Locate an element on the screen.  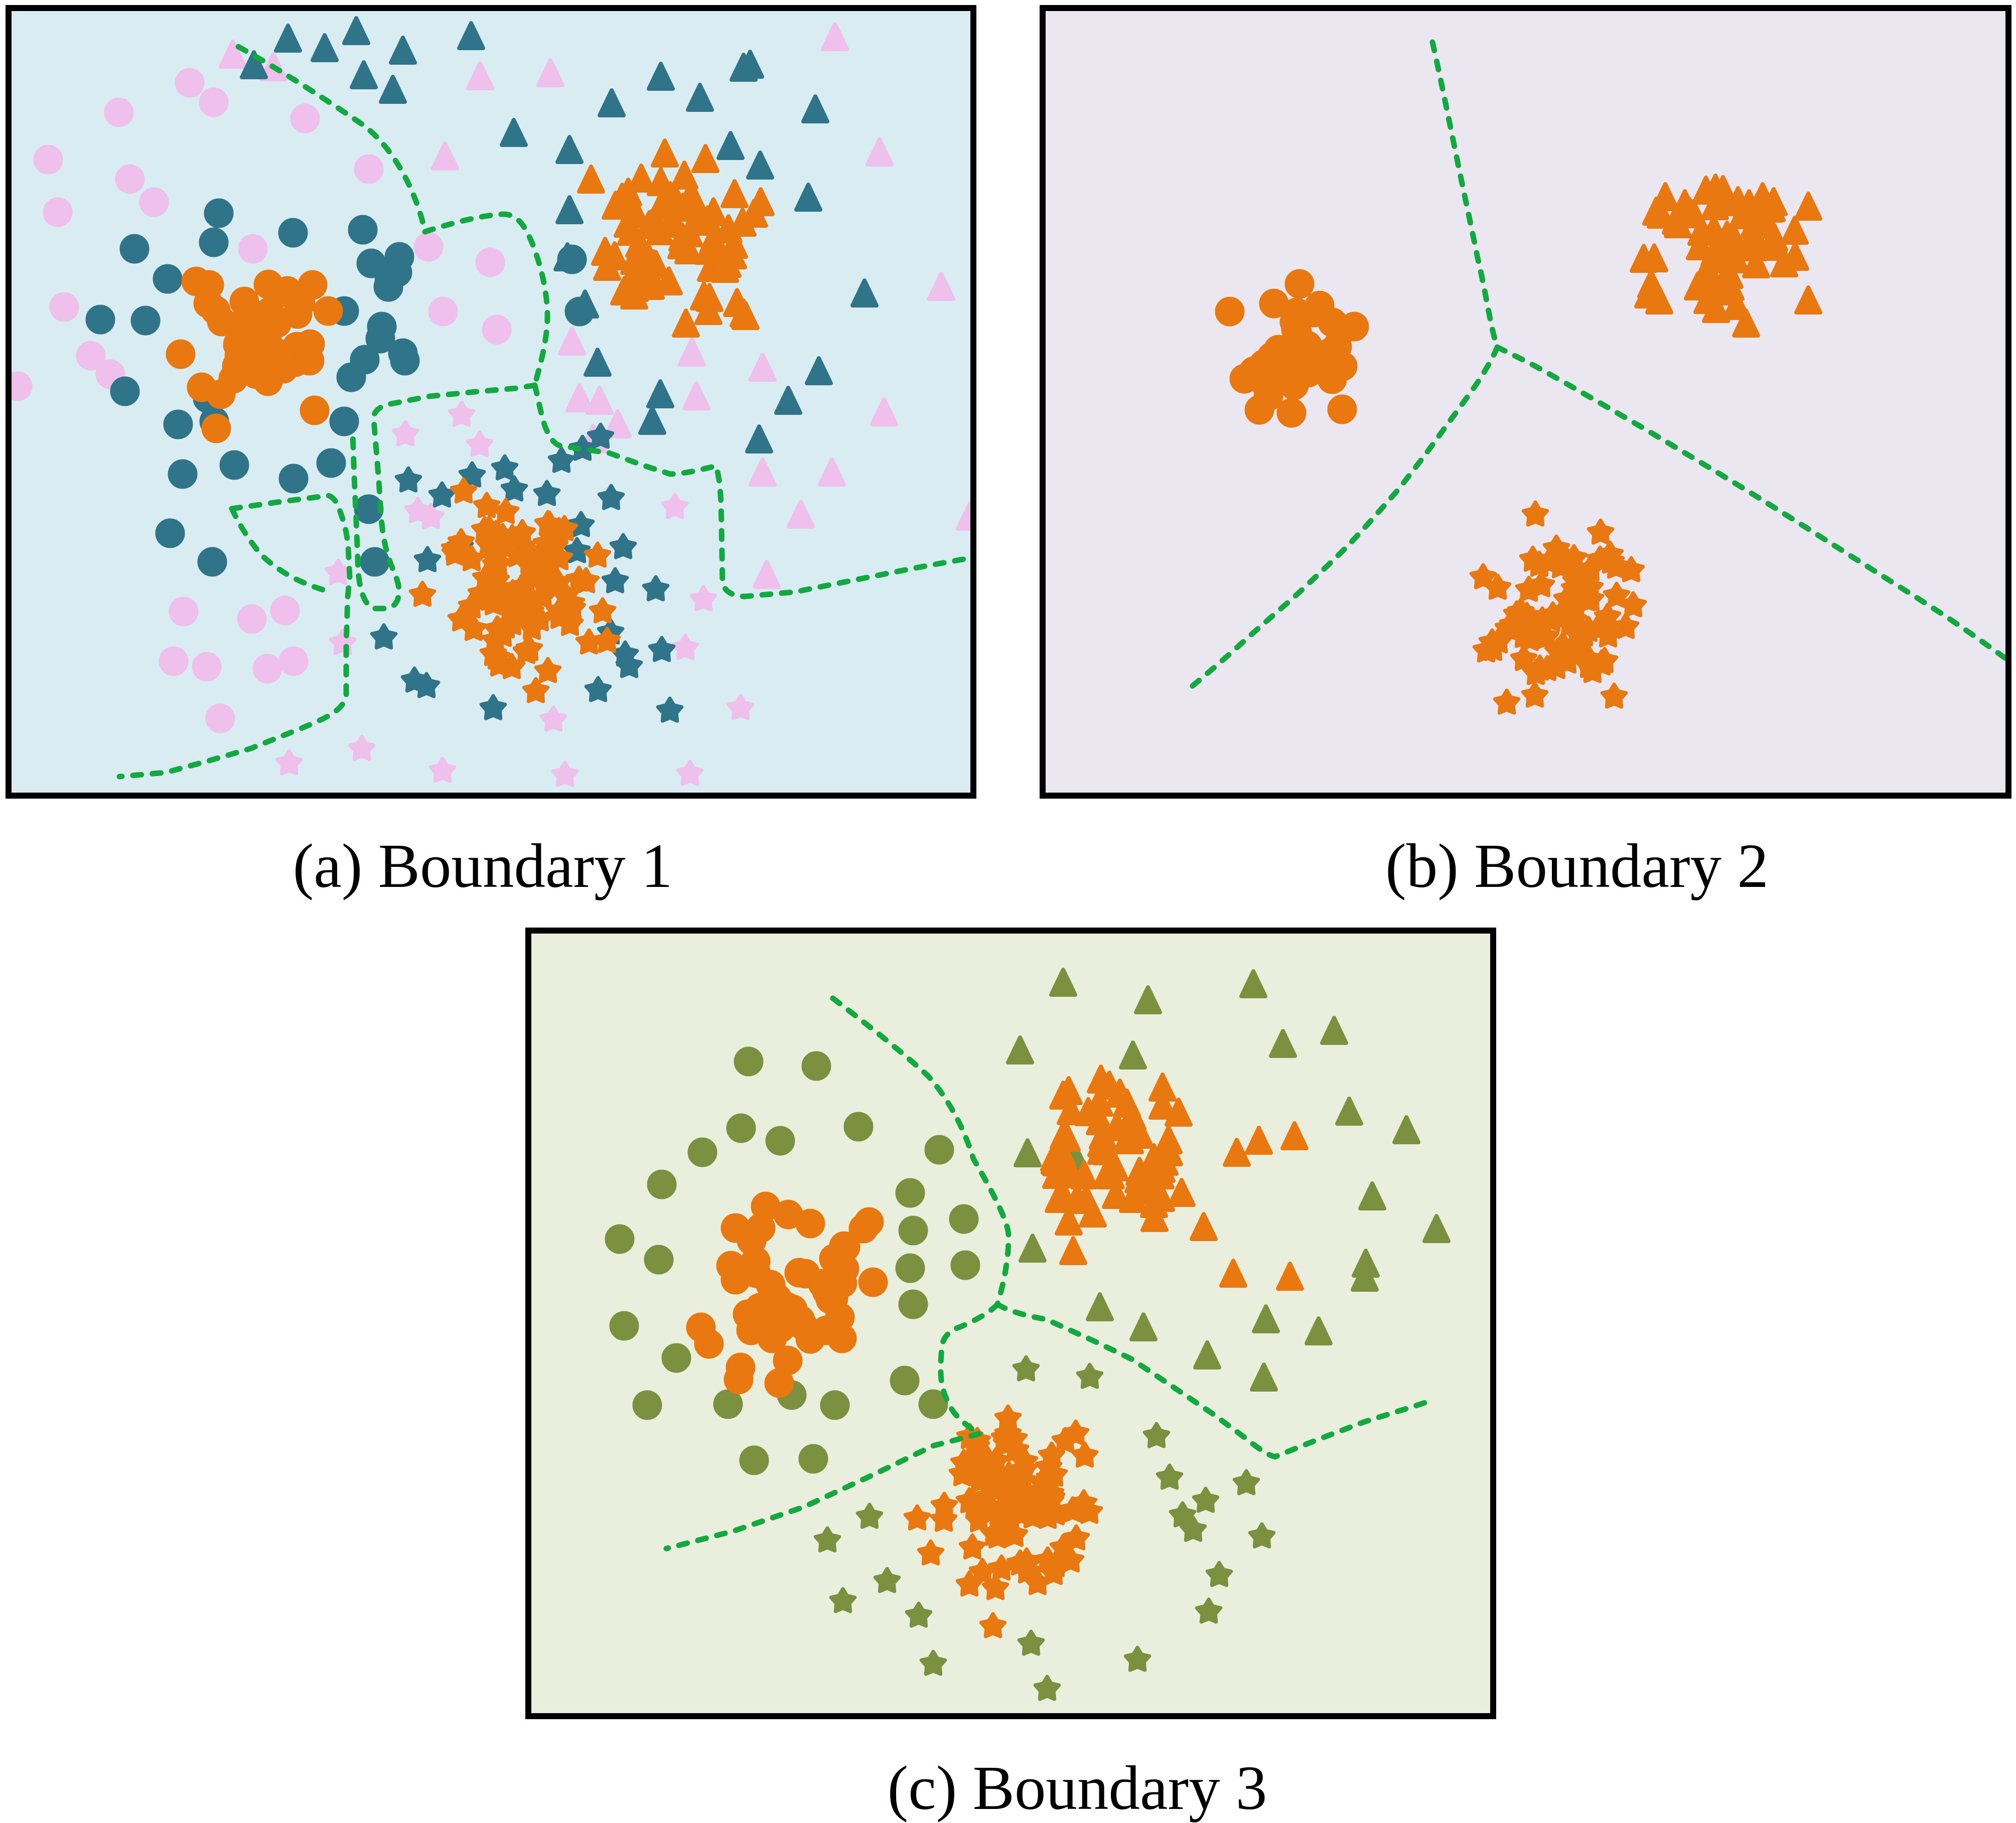
svg-text: (a) Boundary 1 is located at coordinates (483, 866).